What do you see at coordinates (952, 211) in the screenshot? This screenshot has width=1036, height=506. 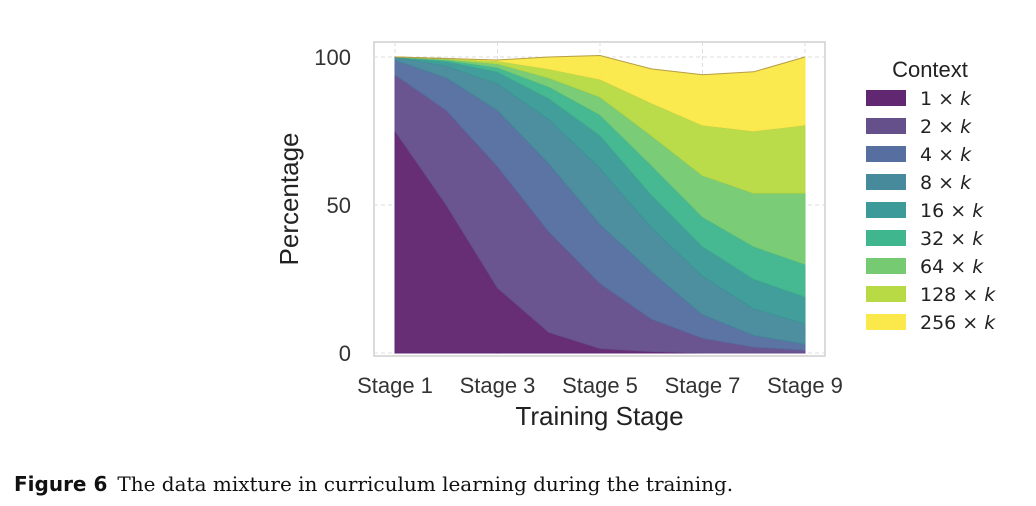 I see `legend-label-16: 16 × k` at bounding box center [952, 211].